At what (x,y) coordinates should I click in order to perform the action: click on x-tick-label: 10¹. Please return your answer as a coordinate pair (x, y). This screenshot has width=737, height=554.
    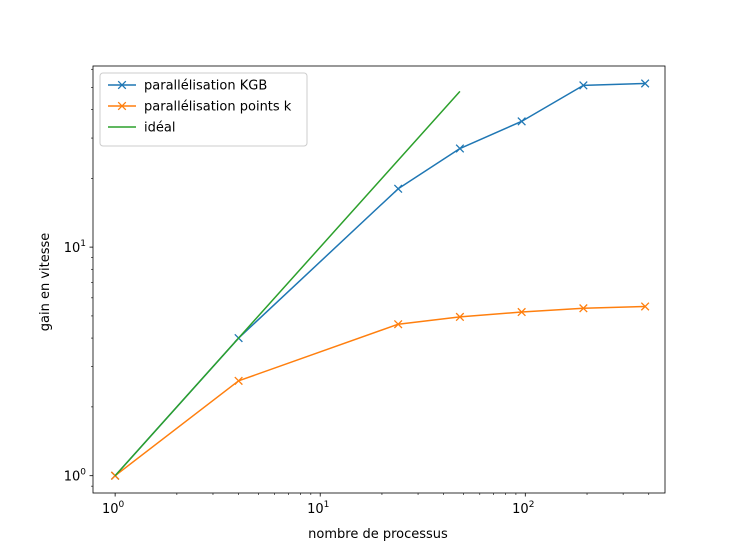
    Looking at the image, I should click on (318, 508).